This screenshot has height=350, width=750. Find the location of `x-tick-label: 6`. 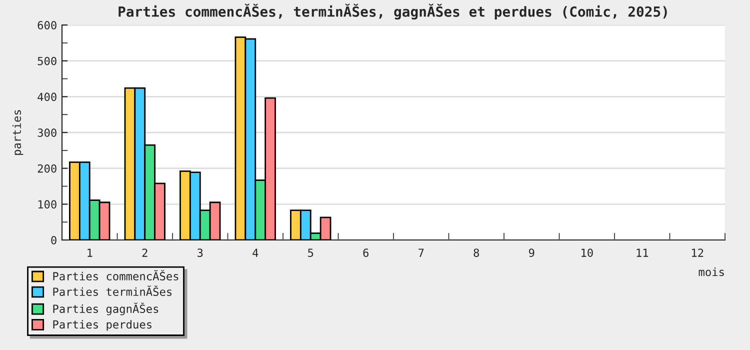

x-tick-label: 6 is located at coordinates (365, 252).